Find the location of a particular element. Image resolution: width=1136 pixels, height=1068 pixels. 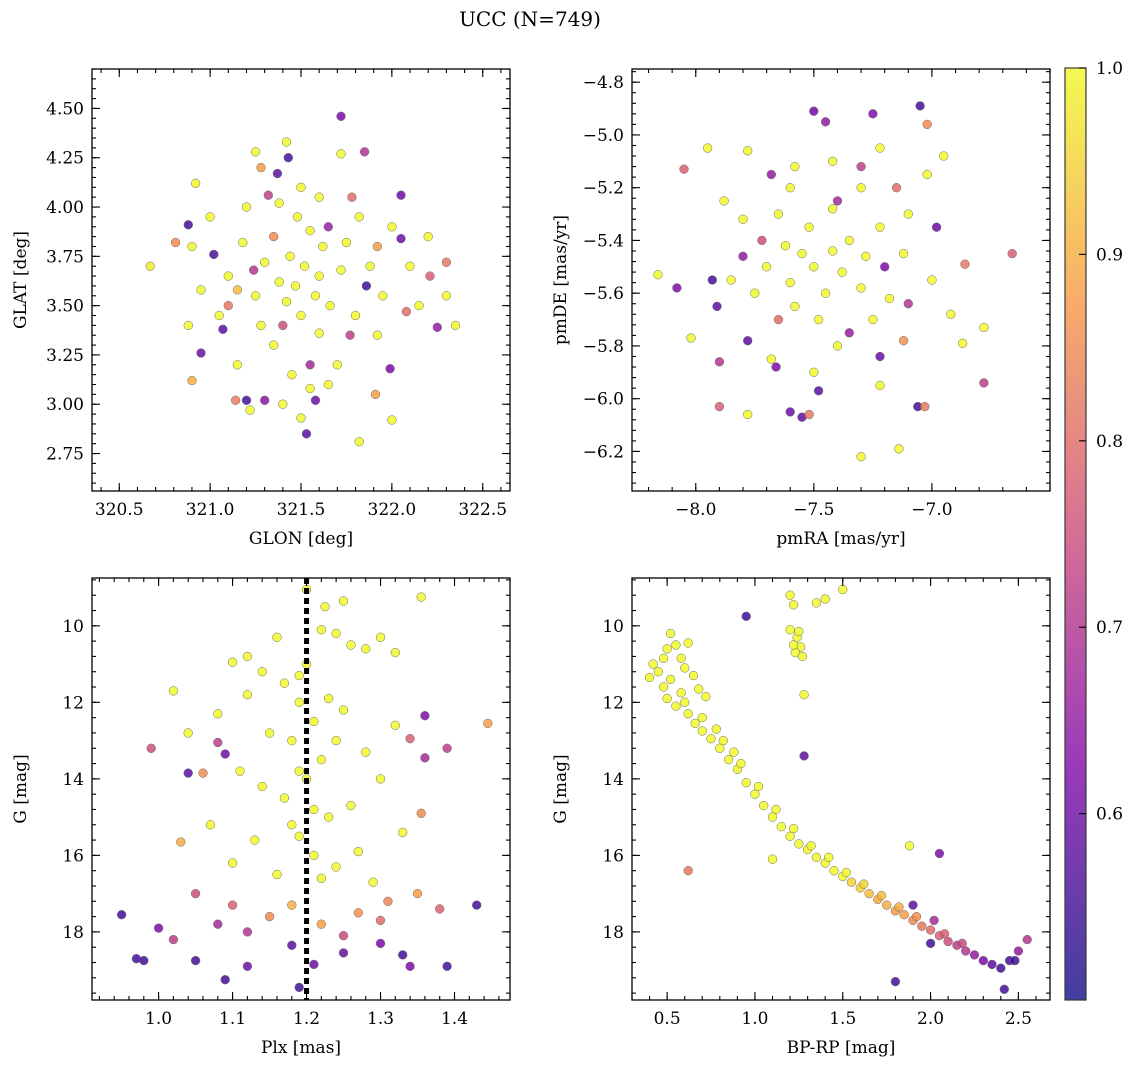

y-tick-label: 4.50 is located at coordinates (65, 109).